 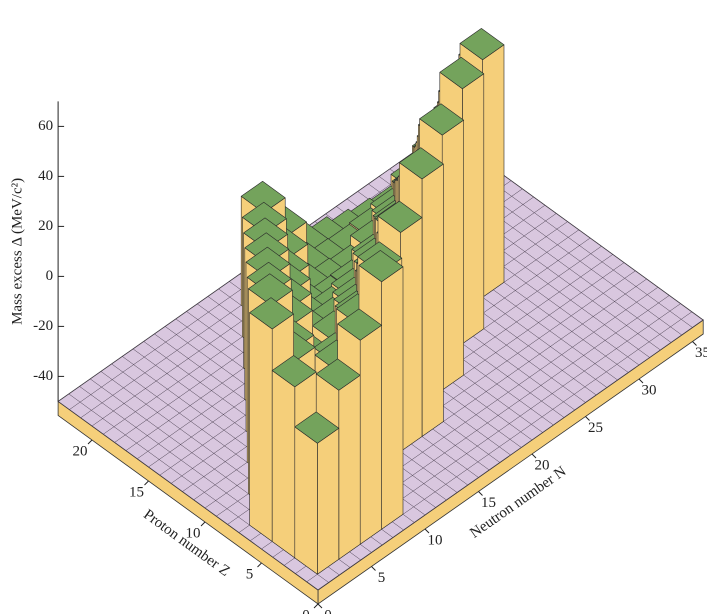 I want to click on y-tick-label: 20, so click(x=80, y=451).